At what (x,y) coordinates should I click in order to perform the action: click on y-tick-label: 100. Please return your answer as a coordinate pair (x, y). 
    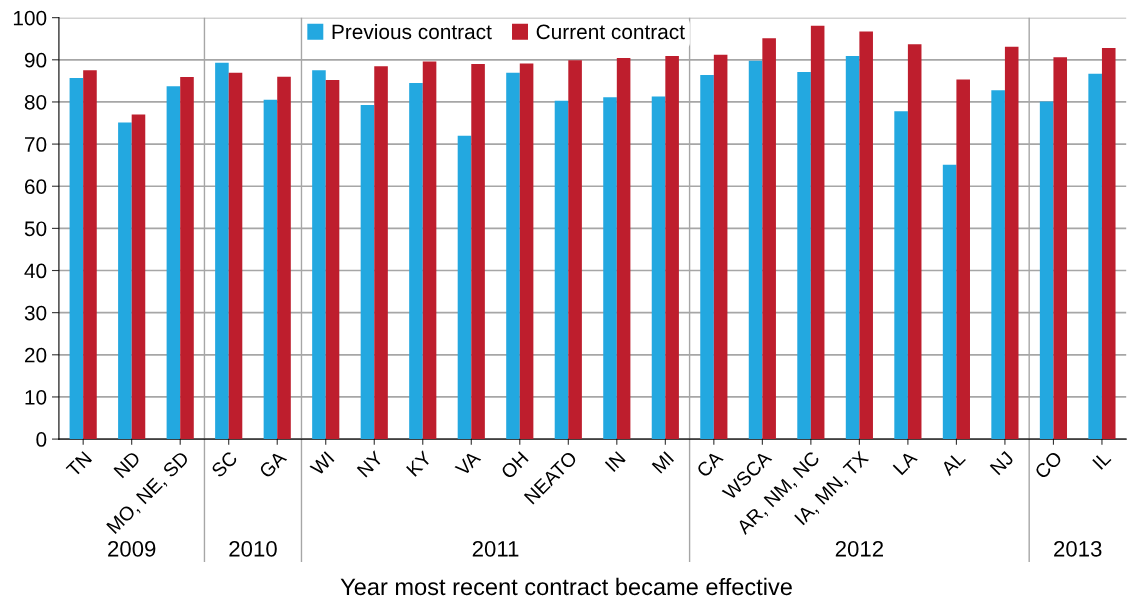
    Looking at the image, I should click on (30, 18).